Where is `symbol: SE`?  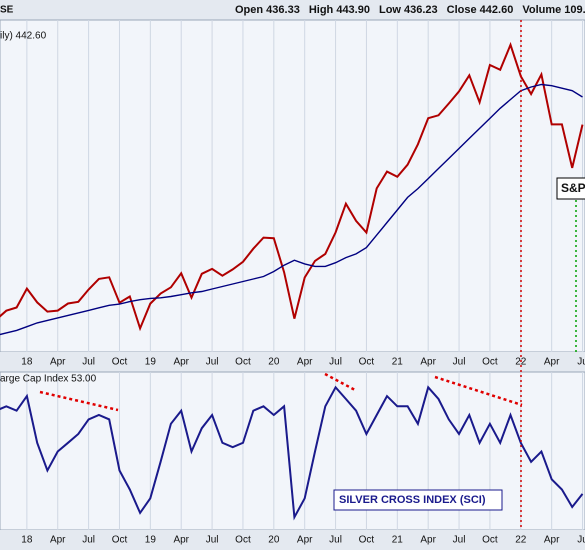 symbol: SE is located at coordinates (7, 10).